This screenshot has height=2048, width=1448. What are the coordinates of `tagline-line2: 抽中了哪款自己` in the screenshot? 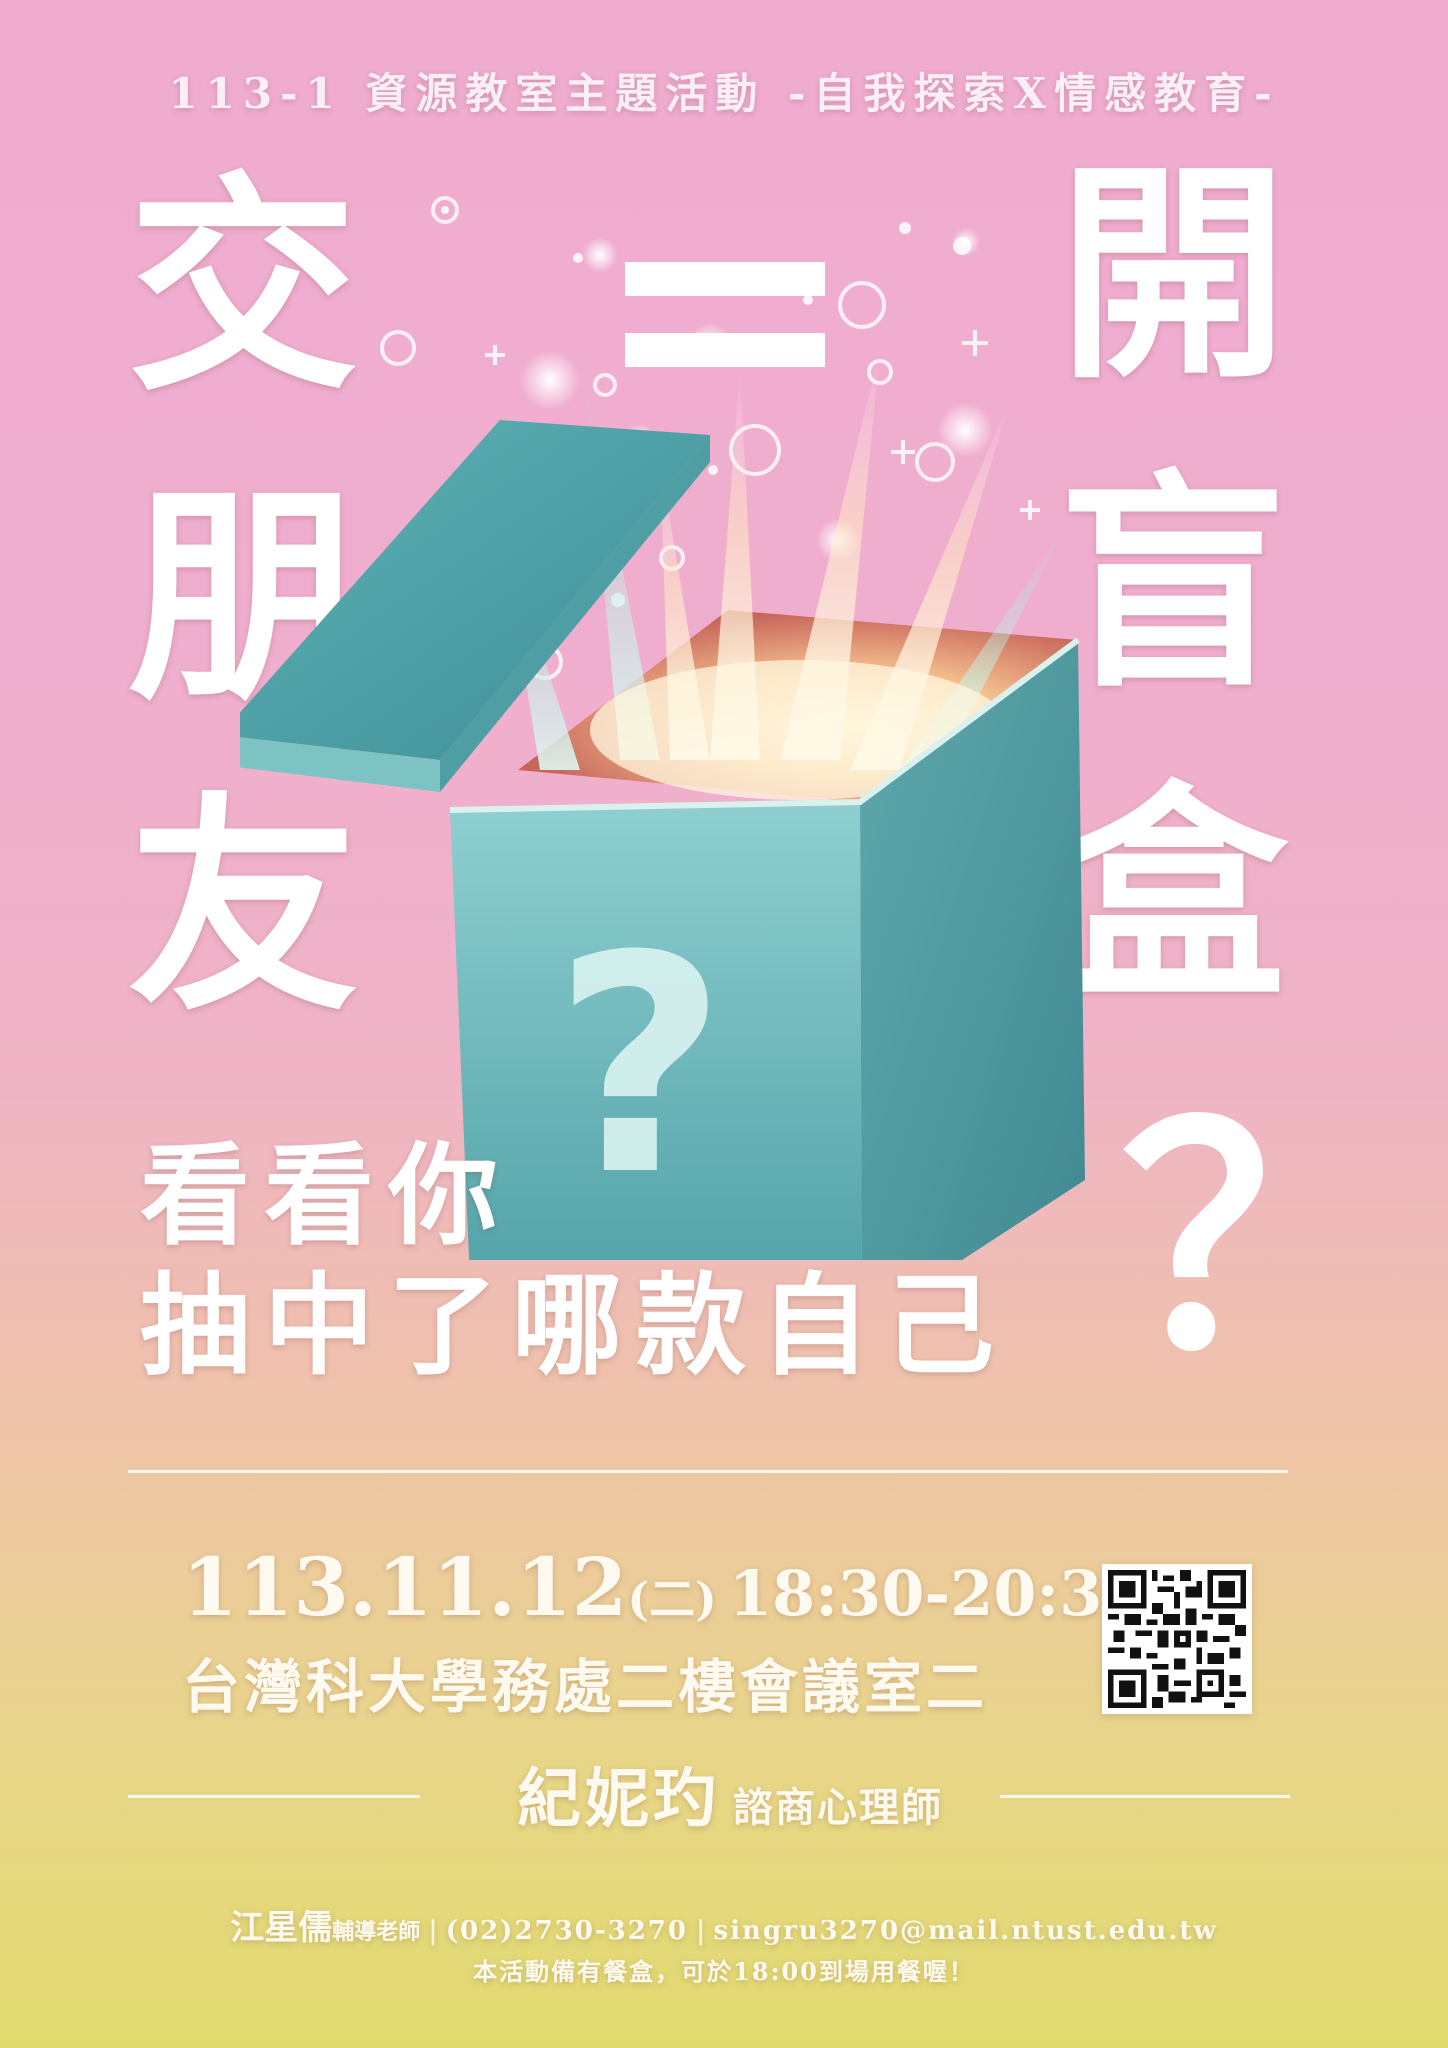 It's located at (574, 1325).